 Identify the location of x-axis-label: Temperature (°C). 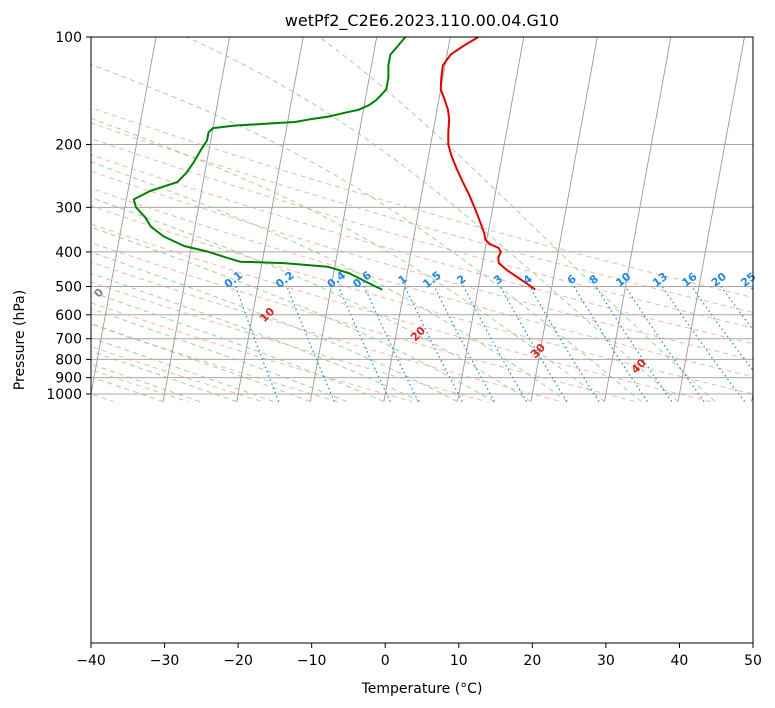
(422, 689).